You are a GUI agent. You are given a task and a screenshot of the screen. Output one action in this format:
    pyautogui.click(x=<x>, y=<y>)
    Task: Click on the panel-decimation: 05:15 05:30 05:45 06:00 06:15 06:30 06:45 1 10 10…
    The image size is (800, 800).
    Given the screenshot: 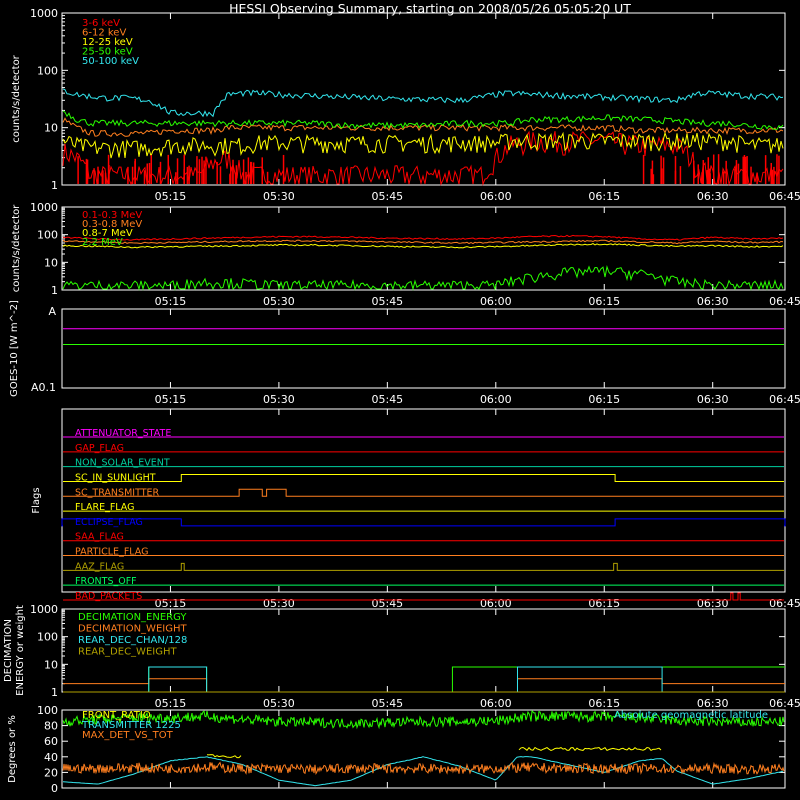 What is the action you would take?
    pyautogui.click(x=401, y=656)
    